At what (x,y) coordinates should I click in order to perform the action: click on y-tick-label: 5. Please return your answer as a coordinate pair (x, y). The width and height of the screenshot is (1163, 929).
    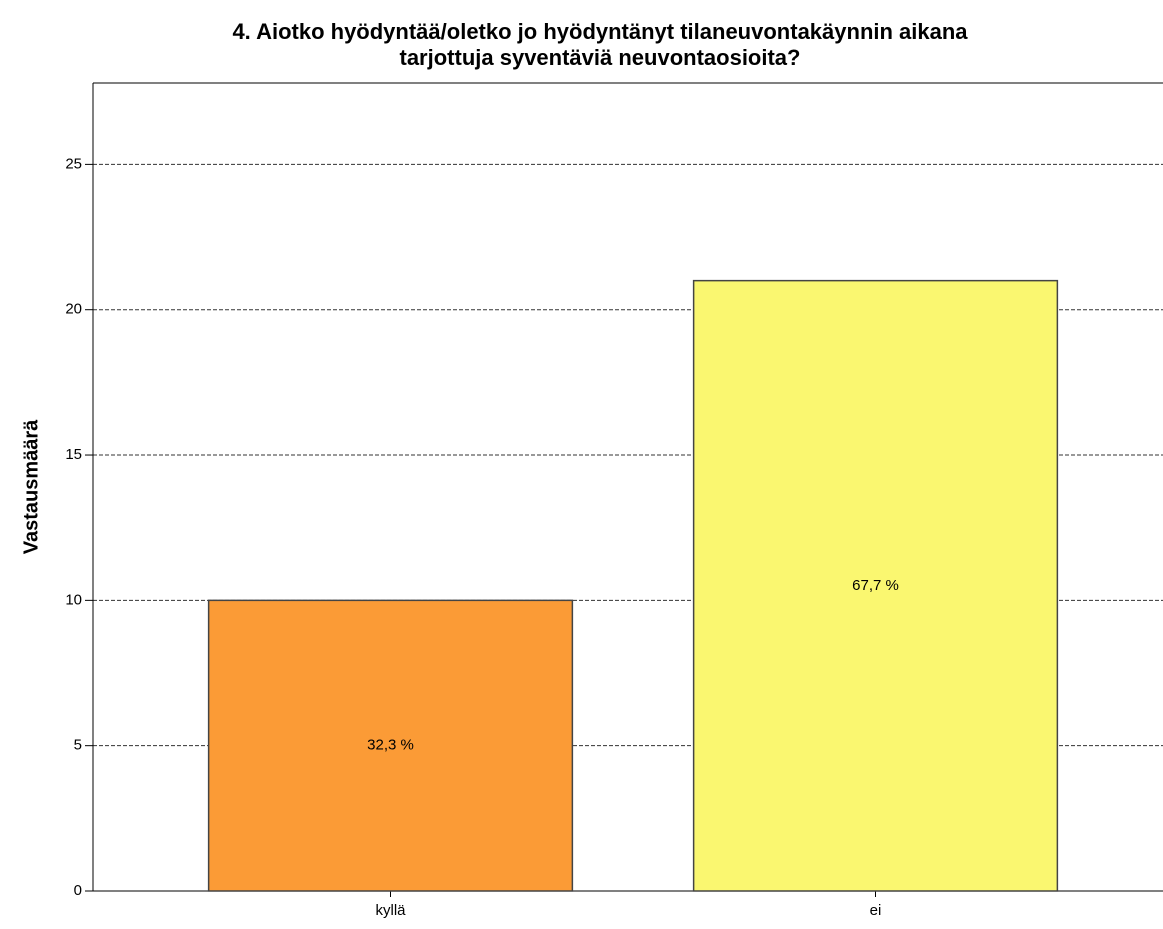
    Looking at the image, I should click on (78, 745).